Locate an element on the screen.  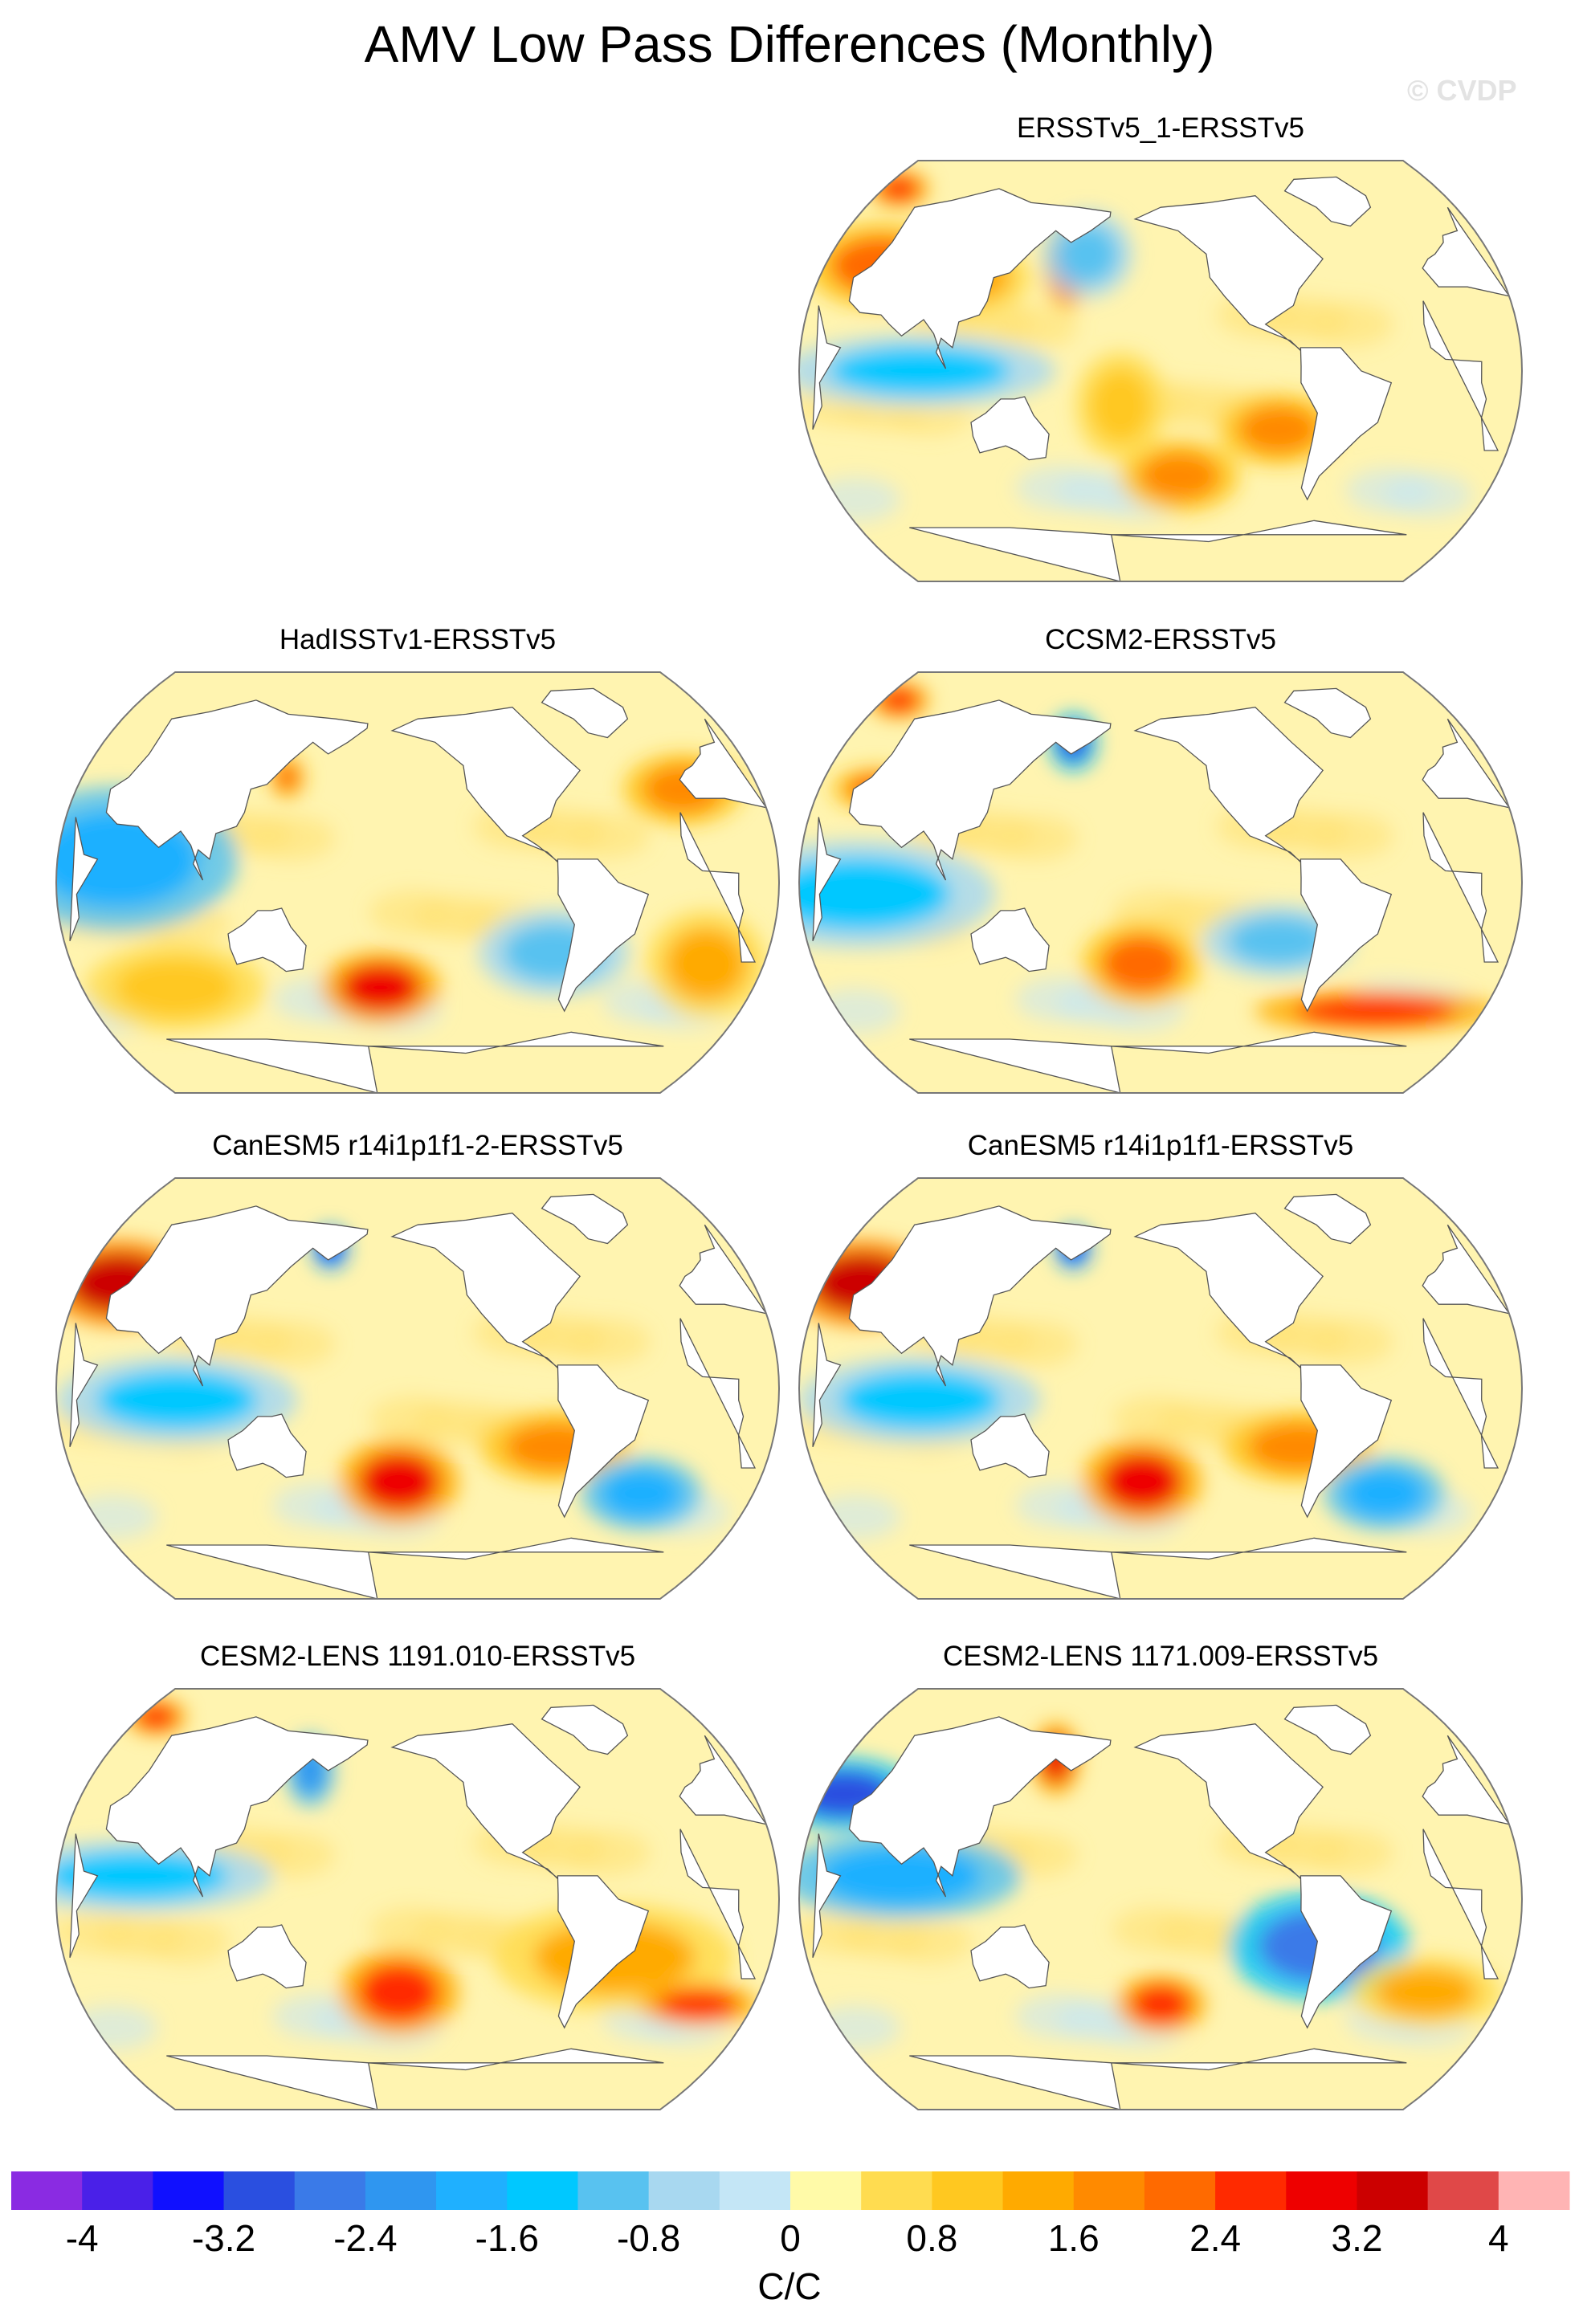
colorbar-tick-label: -4 is located at coordinates (82, 2238).